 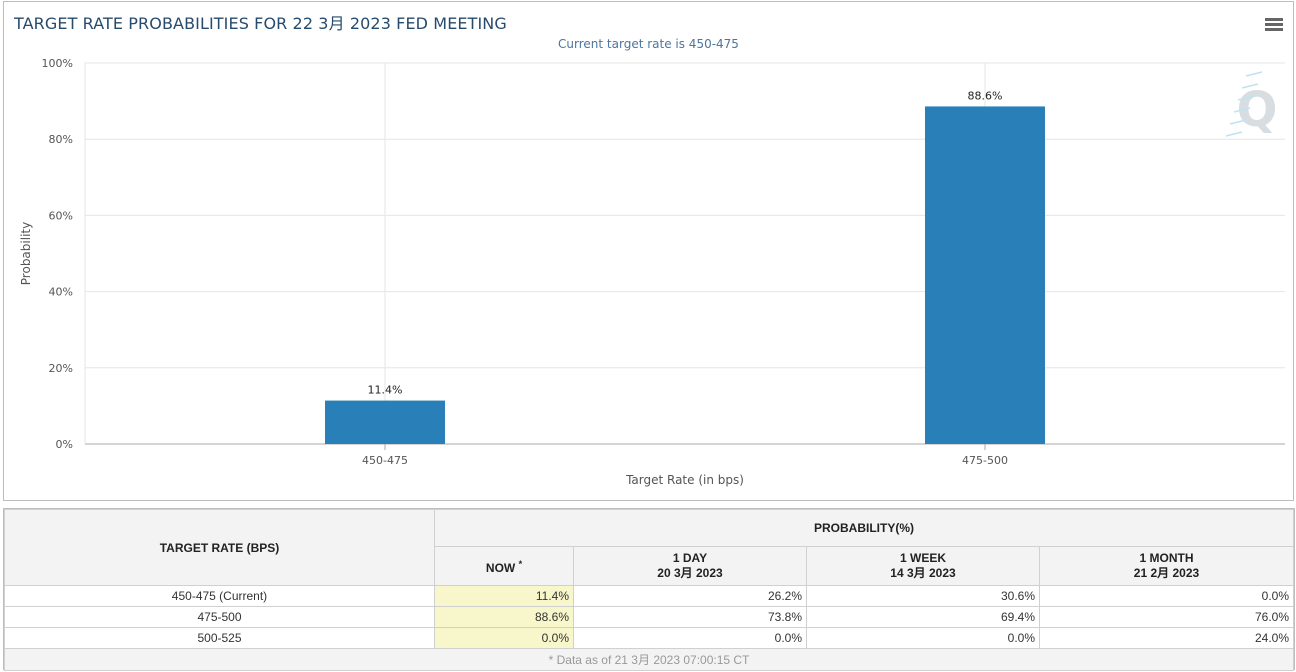 I want to click on y-tick-label: 80%, so click(x=61, y=139).